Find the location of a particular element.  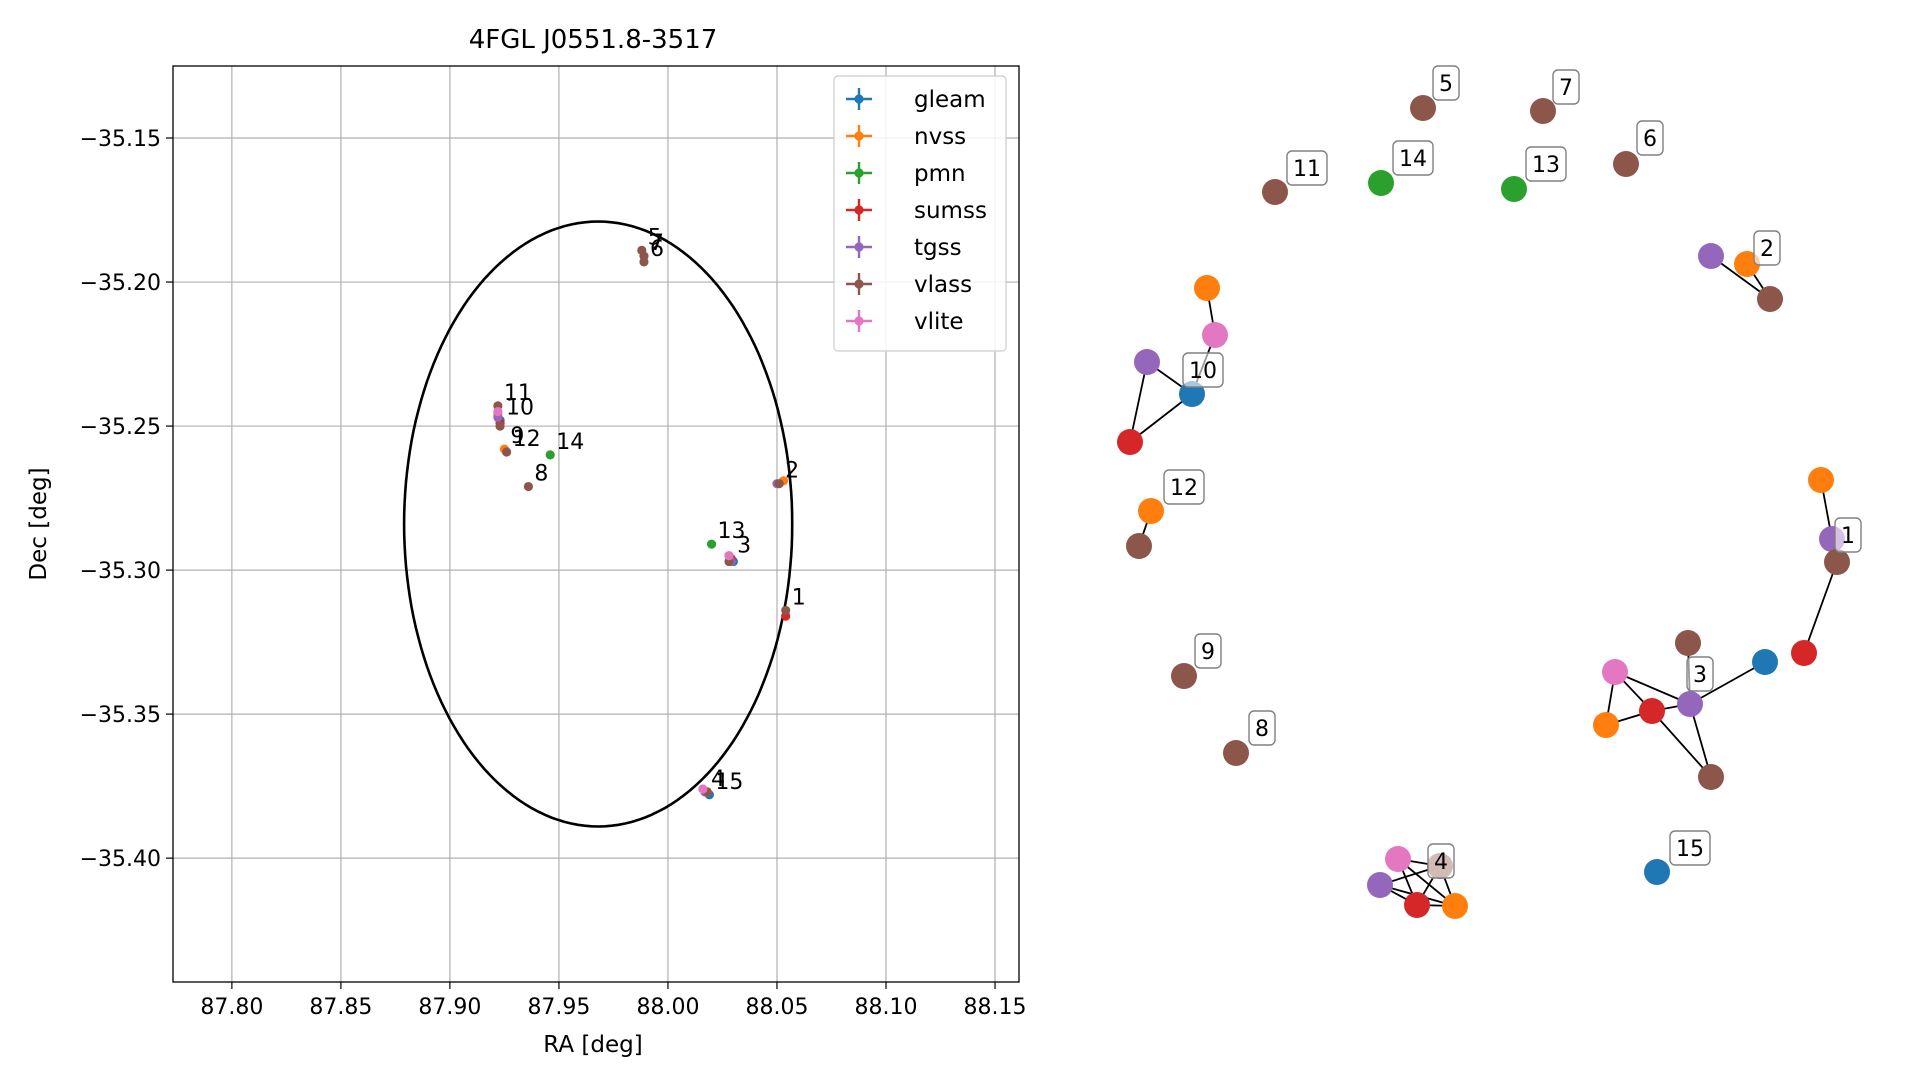

legend-entry-sumss: sumss is located at coordinates (950, 211).